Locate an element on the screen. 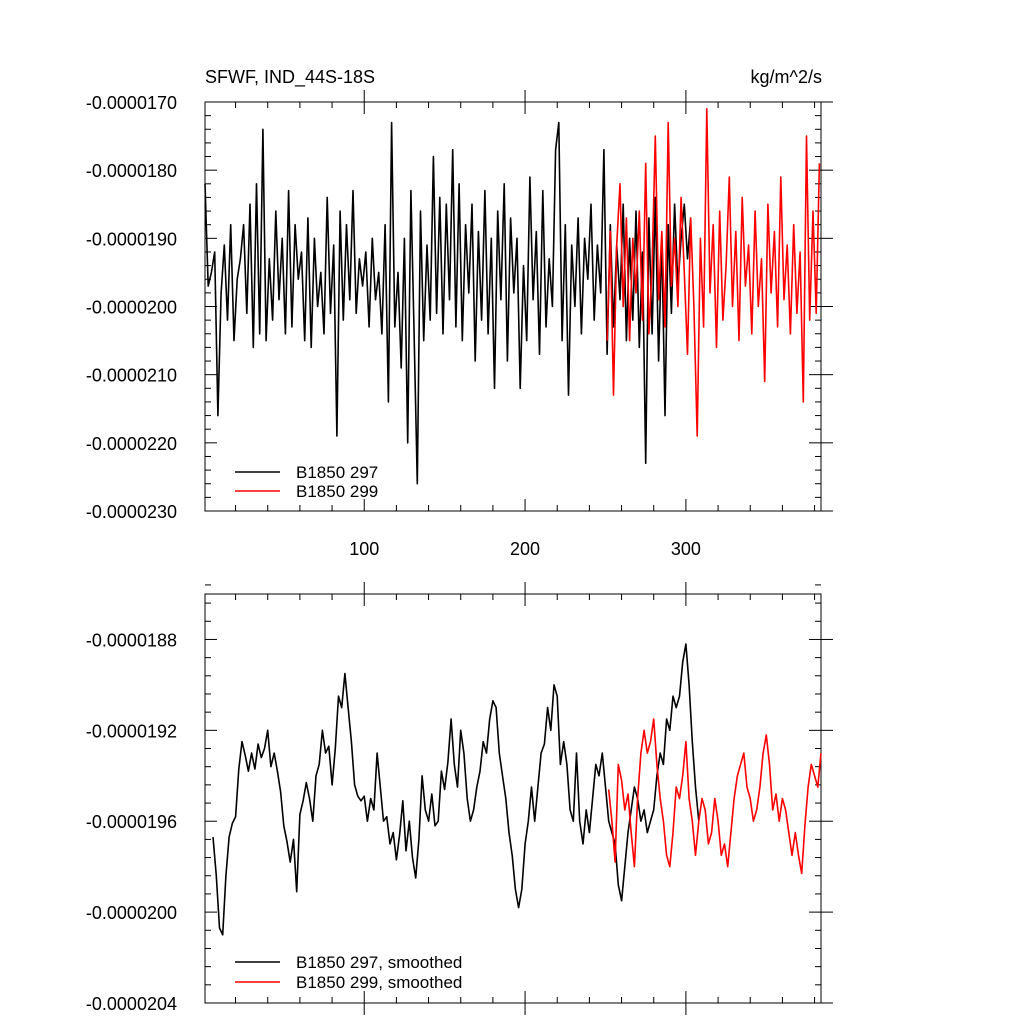  top-ytick-label: -0.0000190 is located at coordinates (131, 239).